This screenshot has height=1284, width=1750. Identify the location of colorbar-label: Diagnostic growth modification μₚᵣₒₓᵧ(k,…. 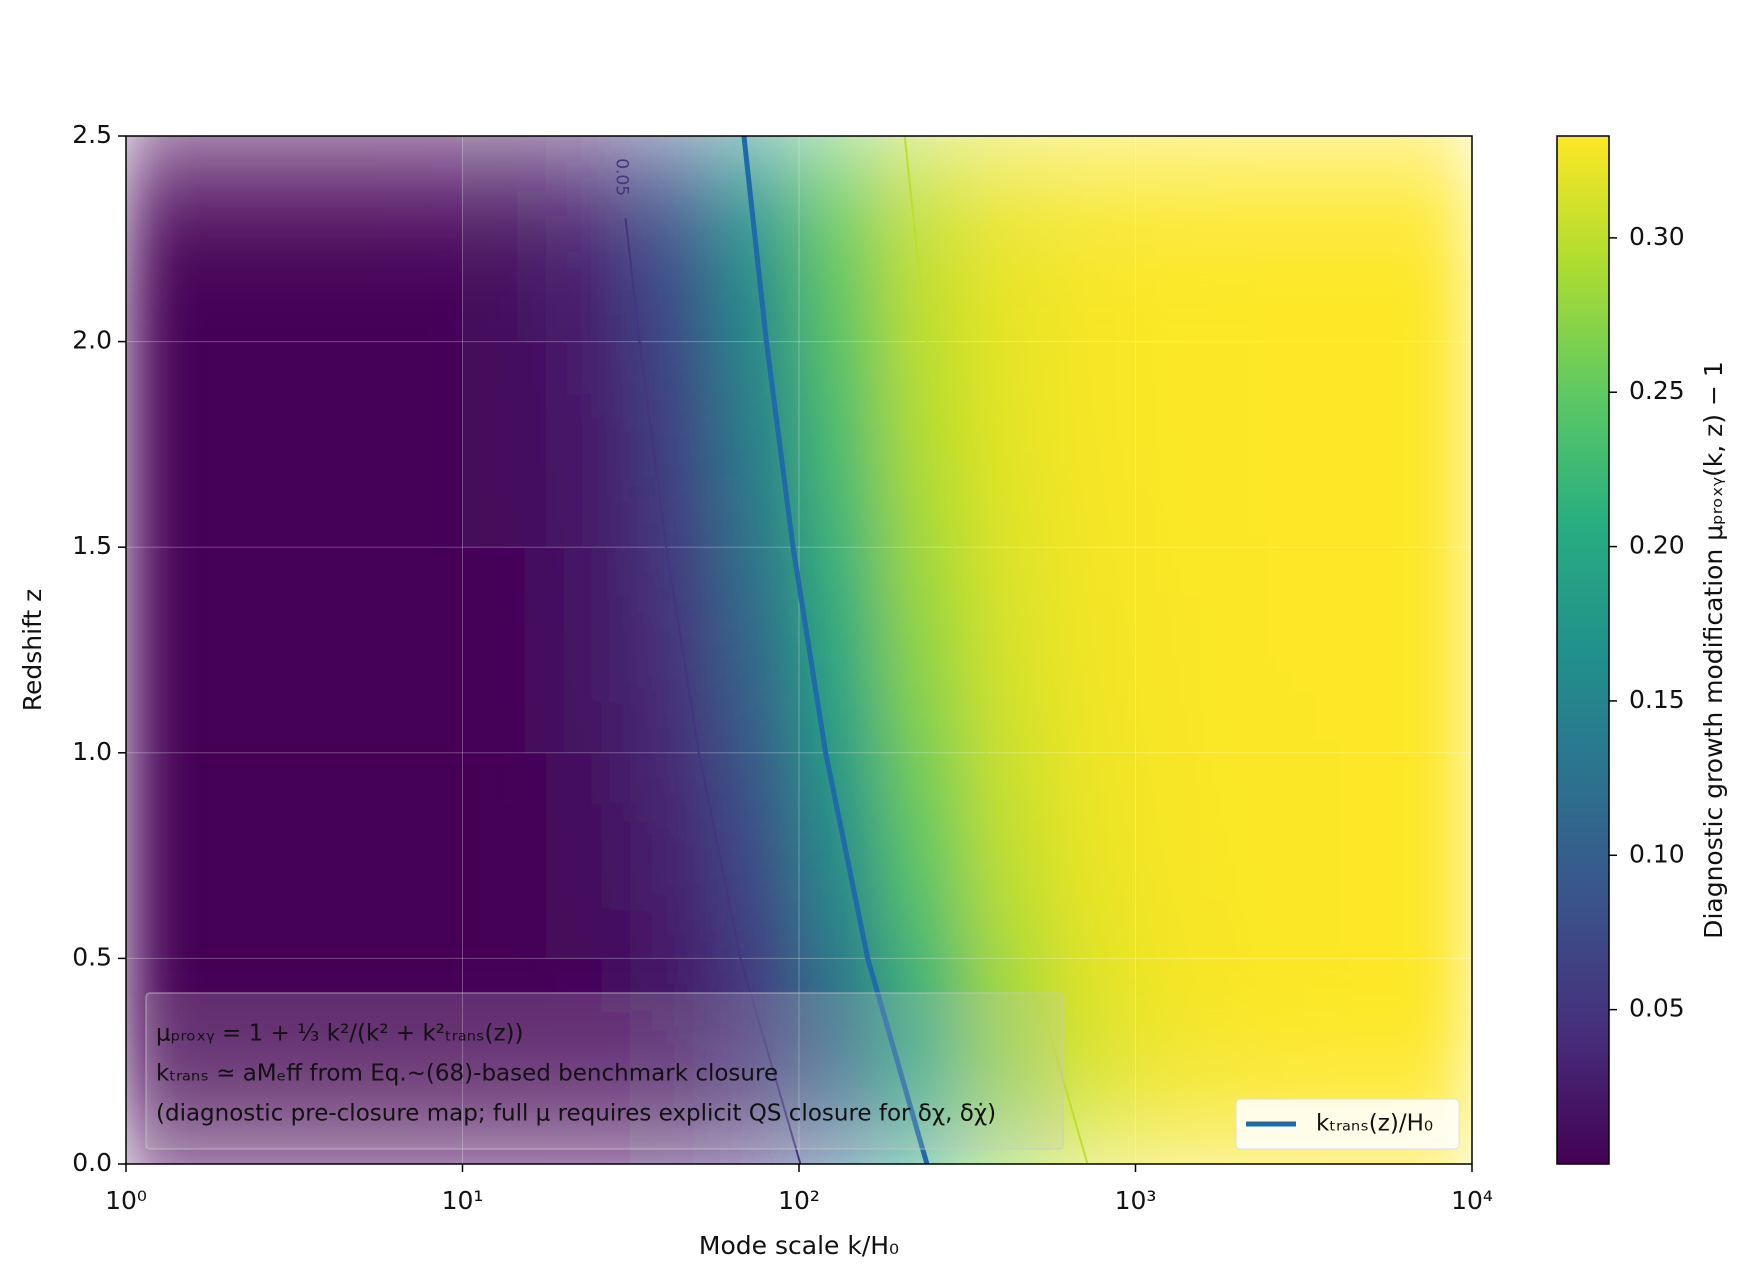
(1713, 650).